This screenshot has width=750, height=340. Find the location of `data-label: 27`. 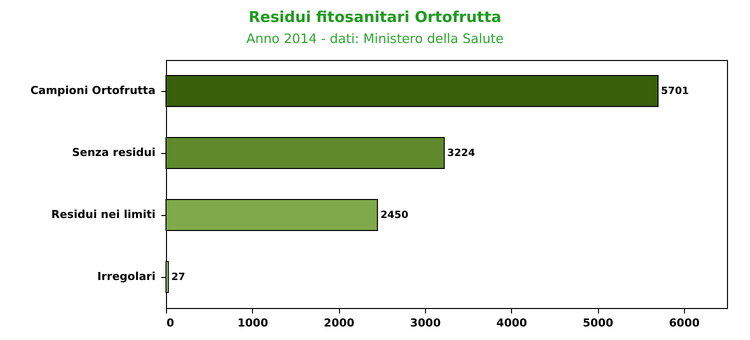

data-label: 27 is located at coordinates (178, 277).